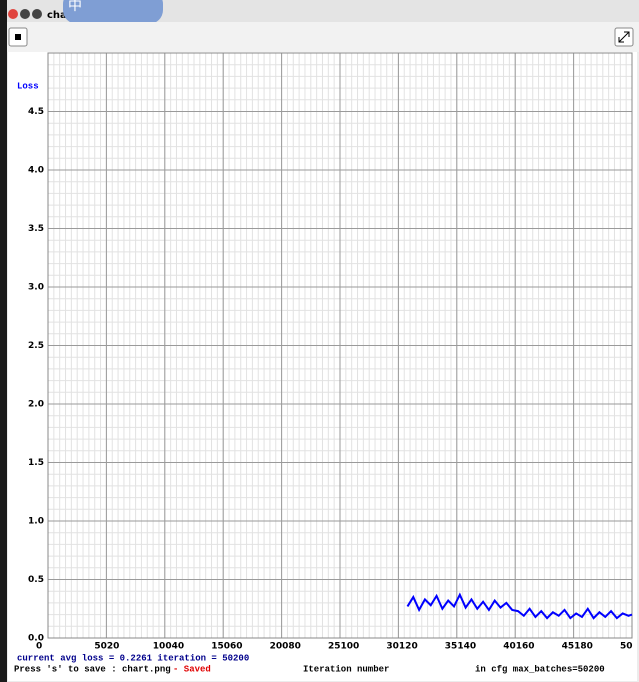 Image resolution: width=639 pixels, height=682 pixels. I want to click on y-tick-label: 4.0, so click(36, 171).